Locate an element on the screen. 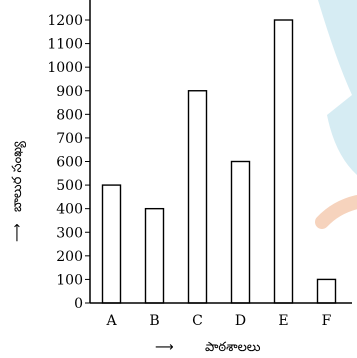 The image size is (357, 358). bar-f is located at coordinates (326, 291).